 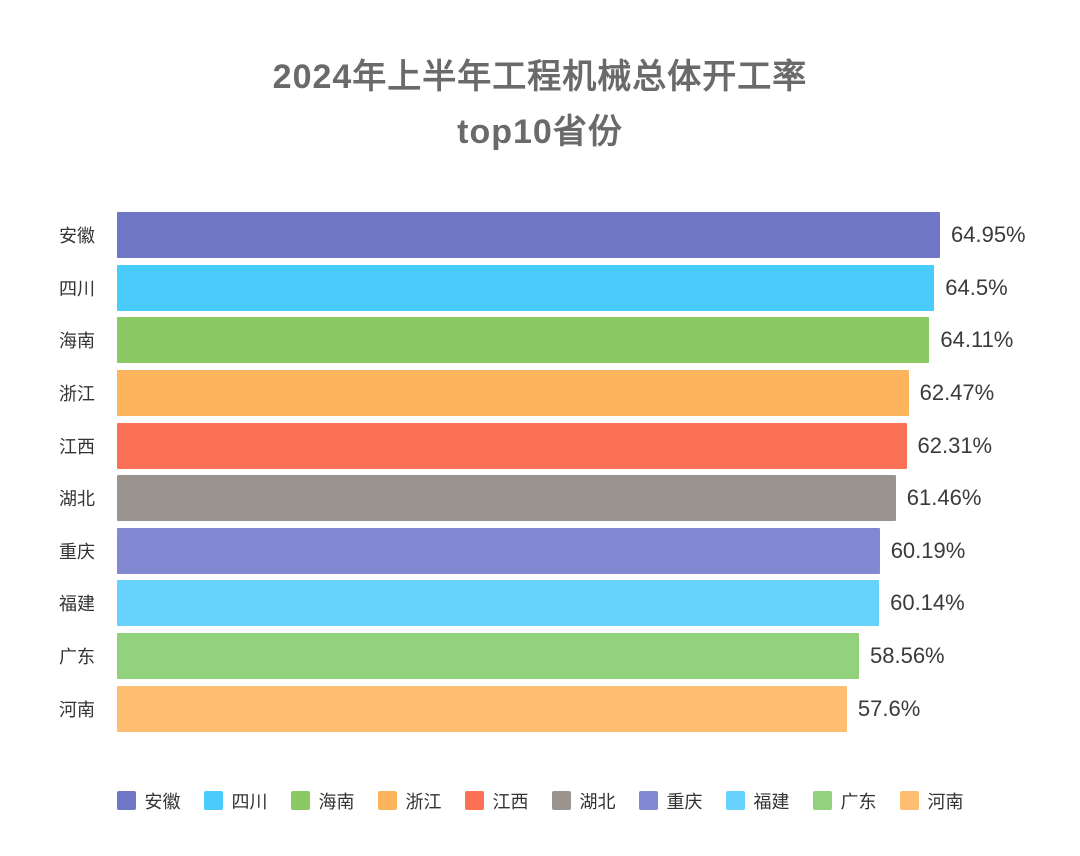 What do you see at coordinates (976, 287) in the screenshot?
I see `value-label: 64.5%` at bounding box center [976, 287].